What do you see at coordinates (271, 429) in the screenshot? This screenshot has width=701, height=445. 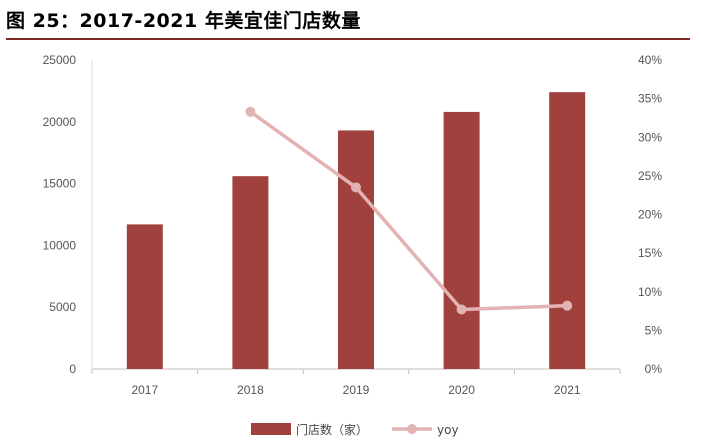 I see `legend-swatch-stores` at bounding box center [271, 429].